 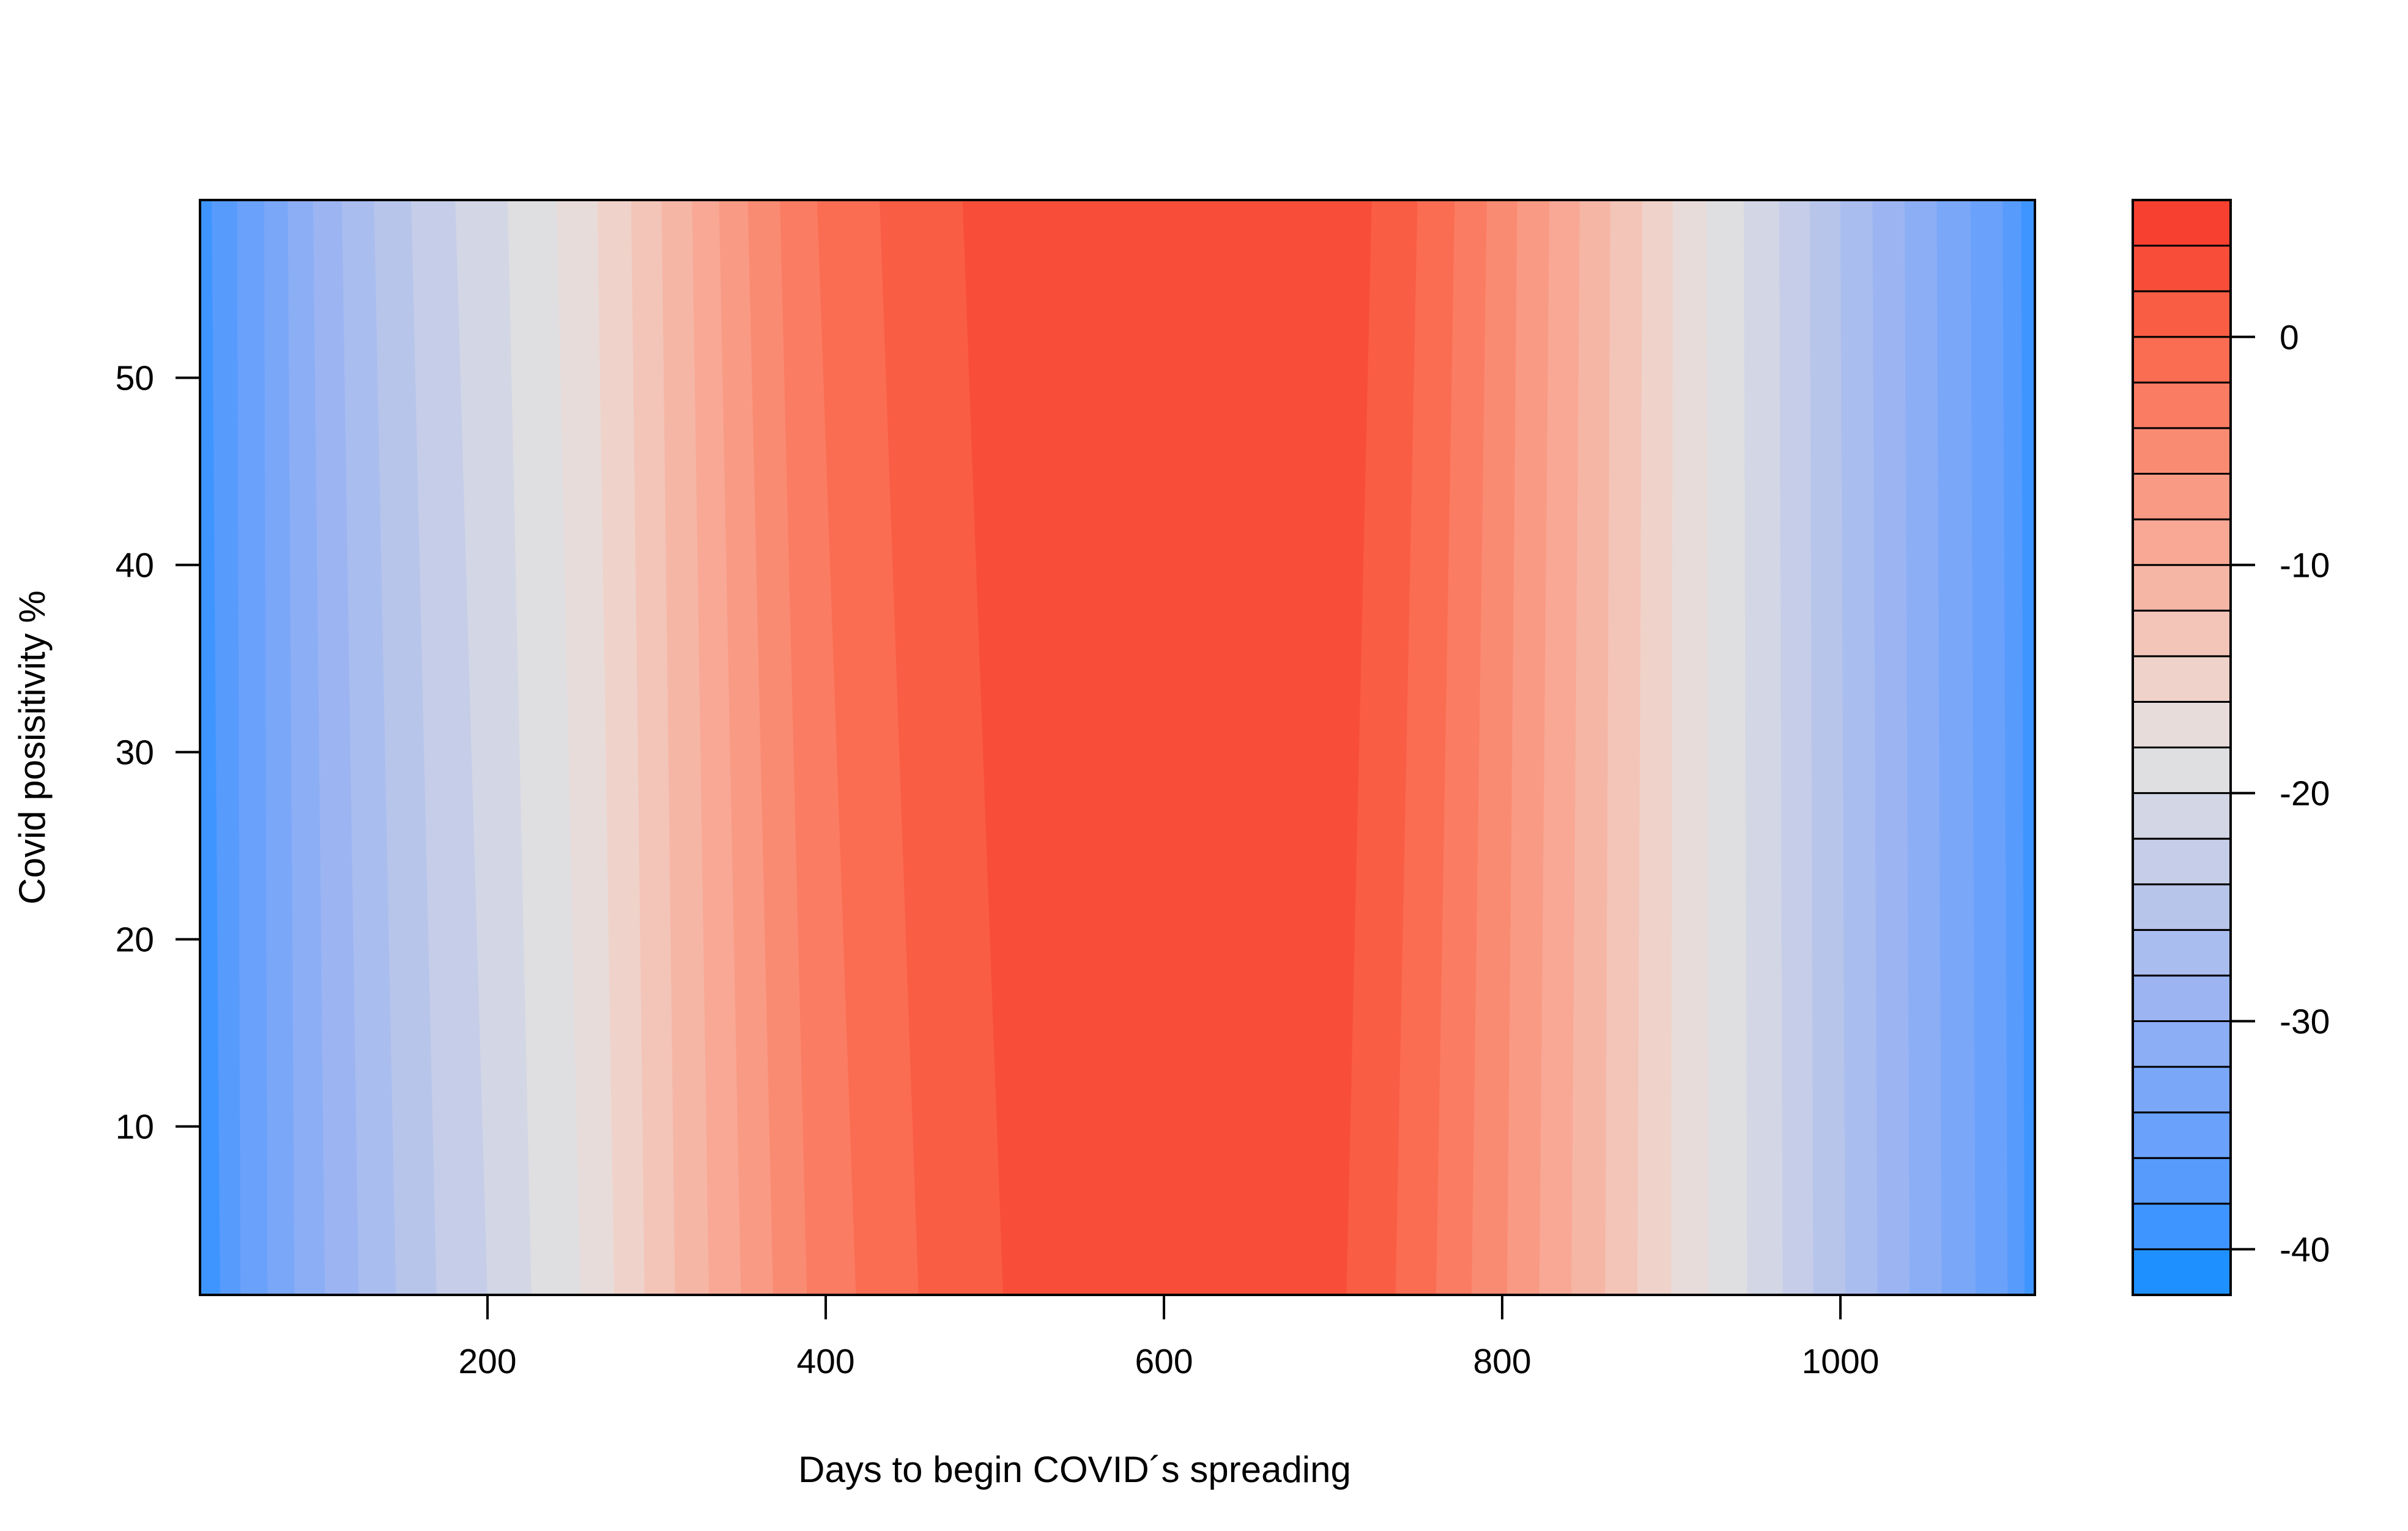 I want to click on y-tick-label: 50, so click(x=135, y=378).